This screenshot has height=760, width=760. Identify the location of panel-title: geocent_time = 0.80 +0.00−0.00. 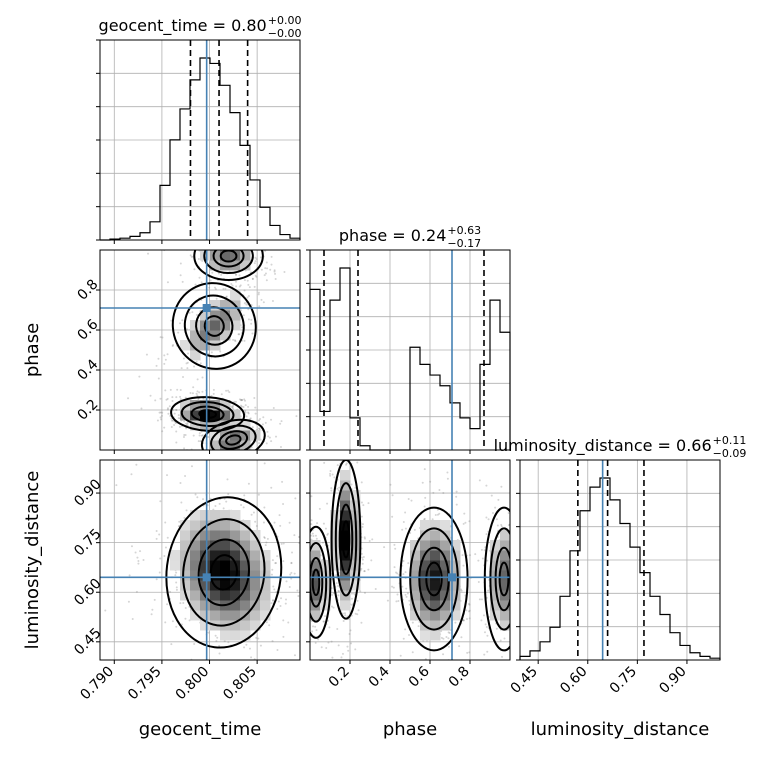
(200, 27).